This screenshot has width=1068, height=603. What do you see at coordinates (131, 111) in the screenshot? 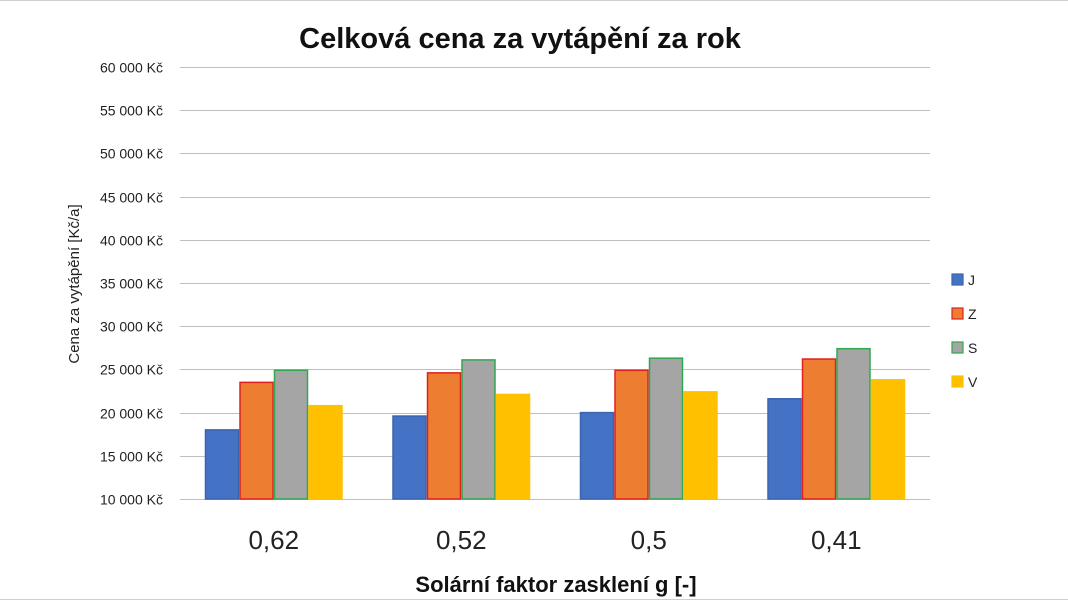
I see `y-tick-label: 55 000 Kč` at bounding box center [131, 111].